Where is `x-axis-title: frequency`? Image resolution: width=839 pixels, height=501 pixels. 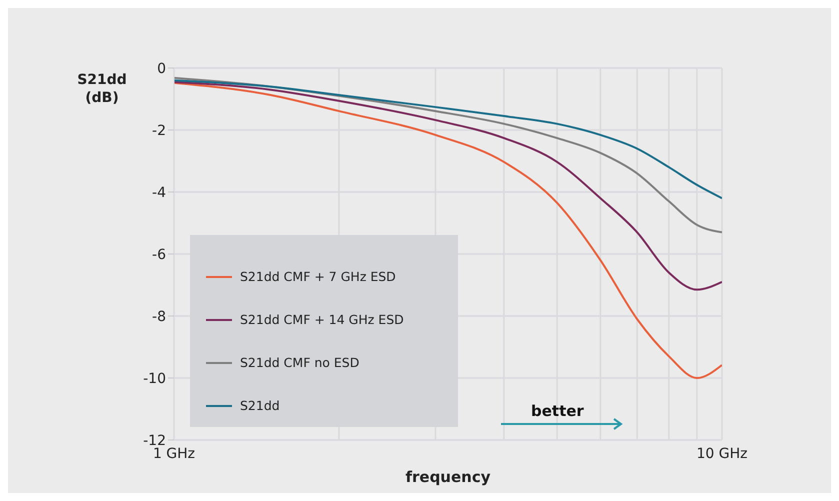 x-axis-title: frequency is located at coordinates (448, 477).